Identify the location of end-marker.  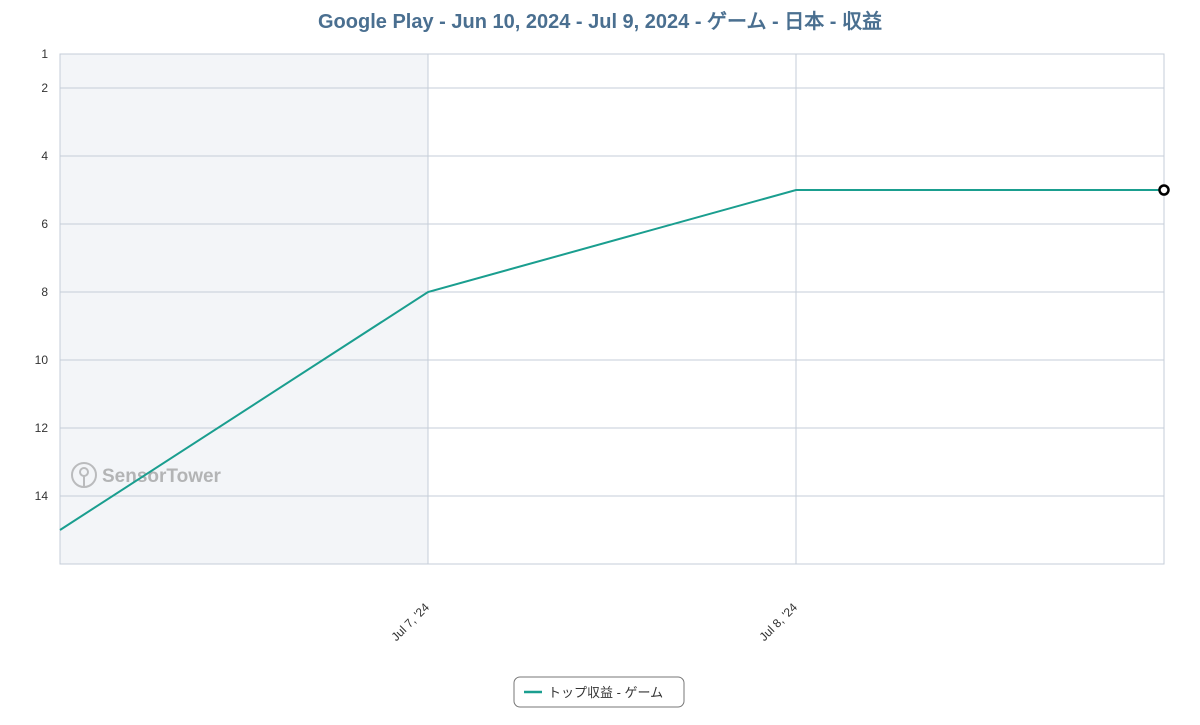
(1164, 190).